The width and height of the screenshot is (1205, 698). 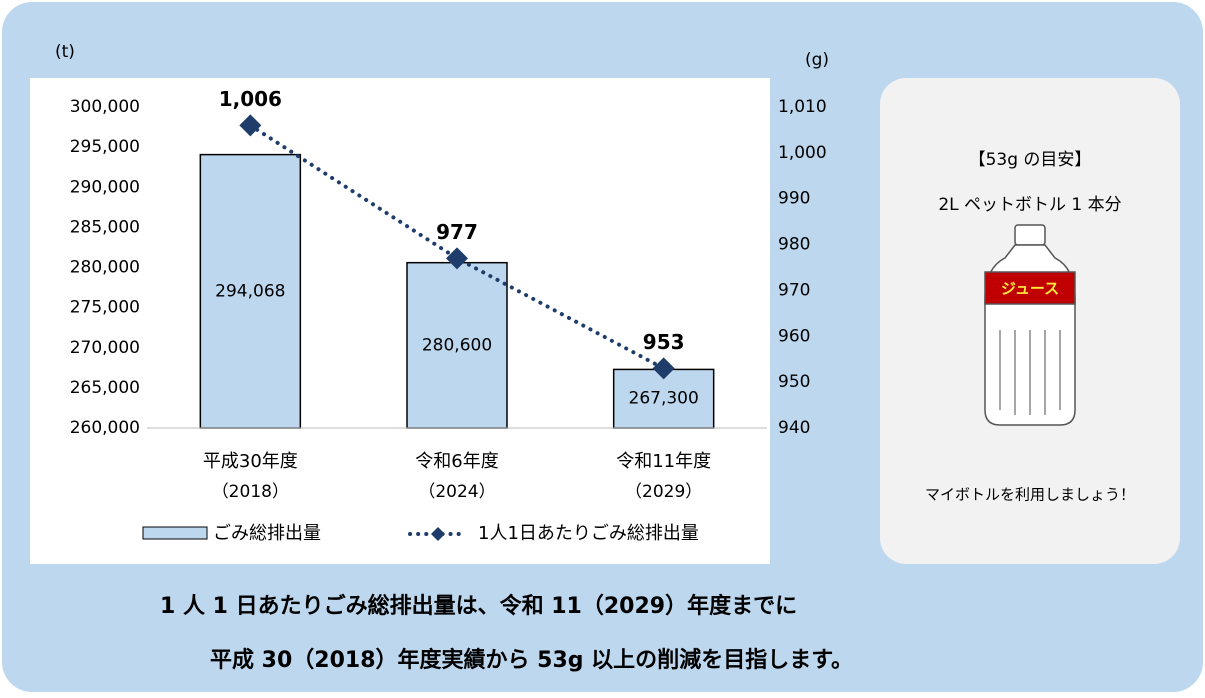 What do you see at coordinates (250, 99) in the screenshot?
I see `line-value-label: 1,006` at bounding box center [250, 99].